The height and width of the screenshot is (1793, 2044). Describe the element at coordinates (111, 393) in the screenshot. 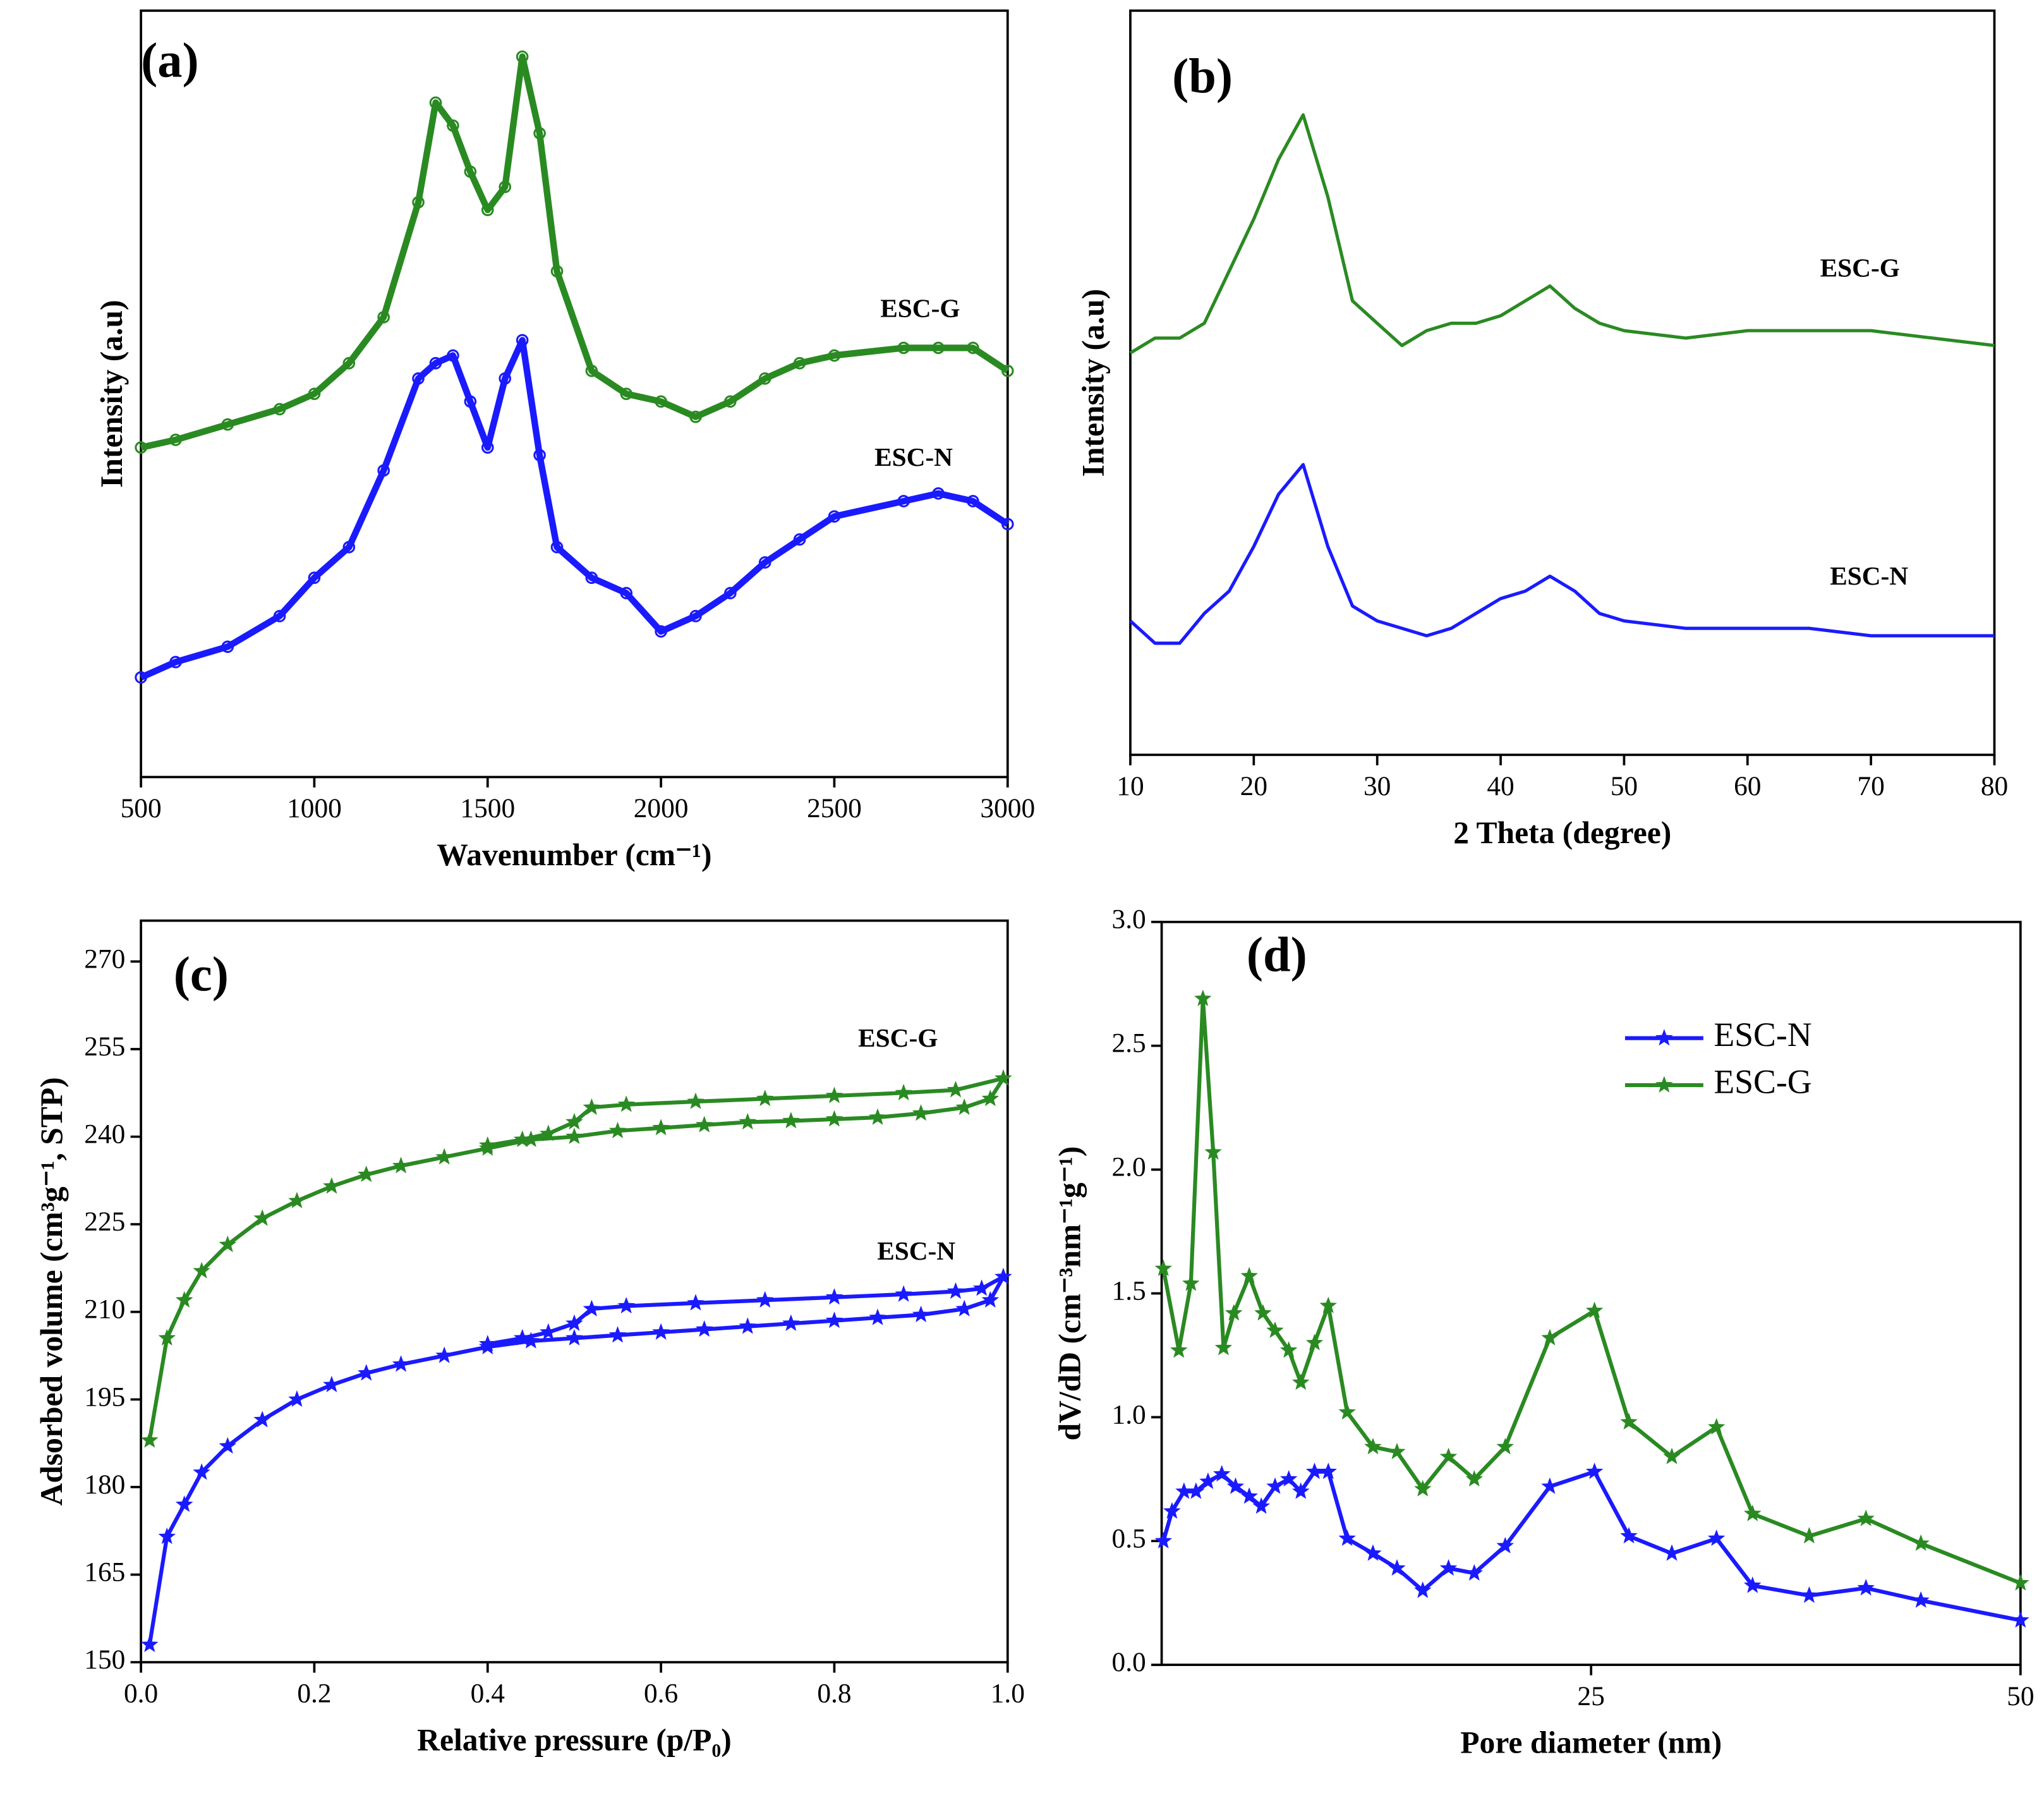

I see `y-axis-label: Intensity (a.u)` at that location.